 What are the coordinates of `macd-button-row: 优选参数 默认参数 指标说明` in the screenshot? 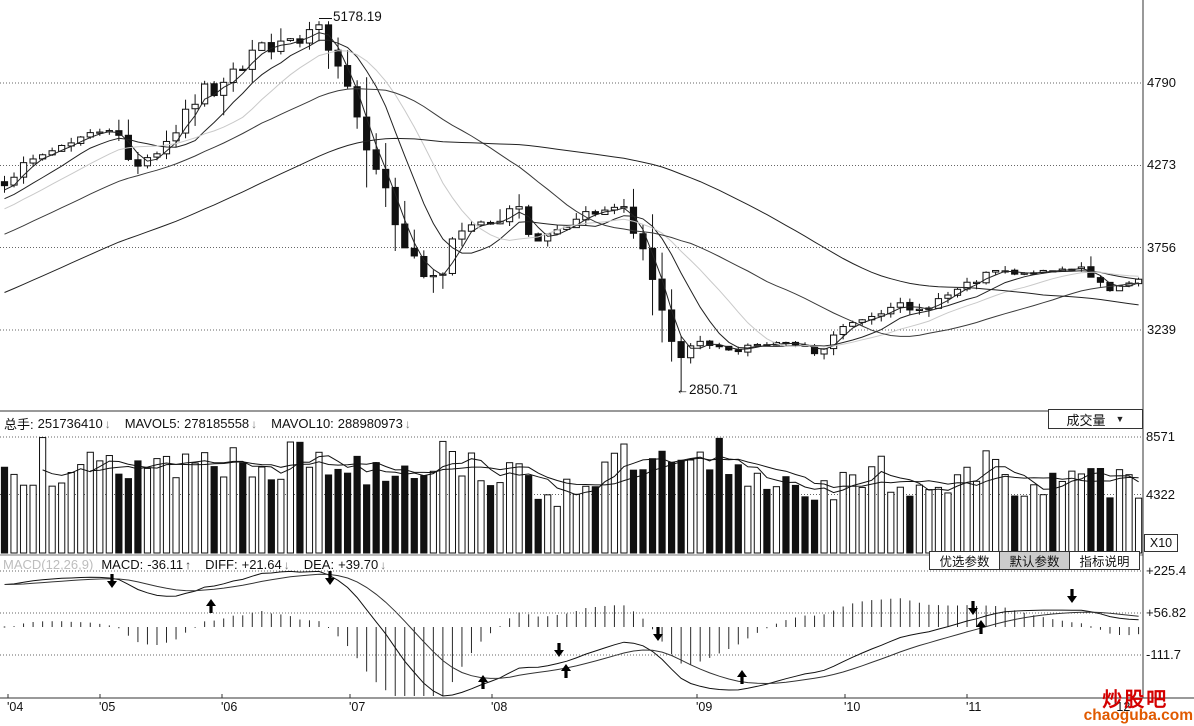 It's located at (1034, 560).